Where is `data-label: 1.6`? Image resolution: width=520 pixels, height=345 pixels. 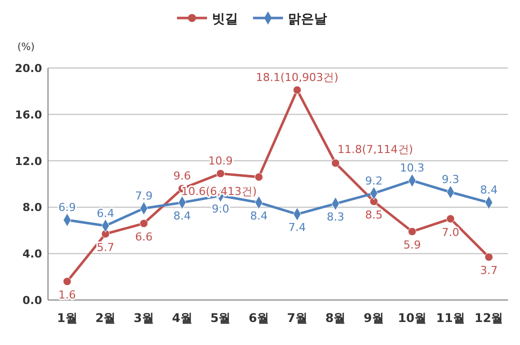
data-label: 1.6 is located at coordinates (67, 295).